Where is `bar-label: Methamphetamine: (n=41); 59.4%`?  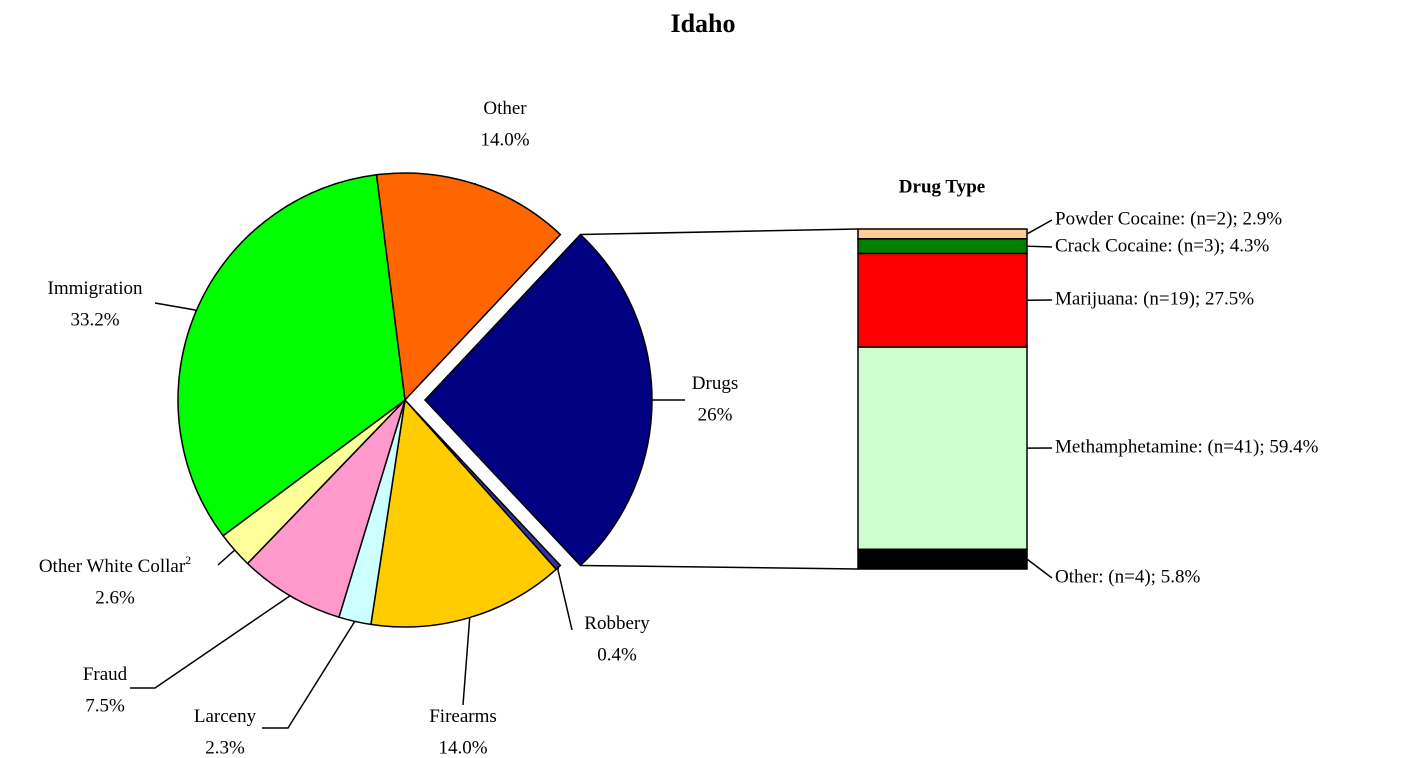
bar-label: Methamphetamine: (n=41); 59.4% is located at coordinates (1187, 446).